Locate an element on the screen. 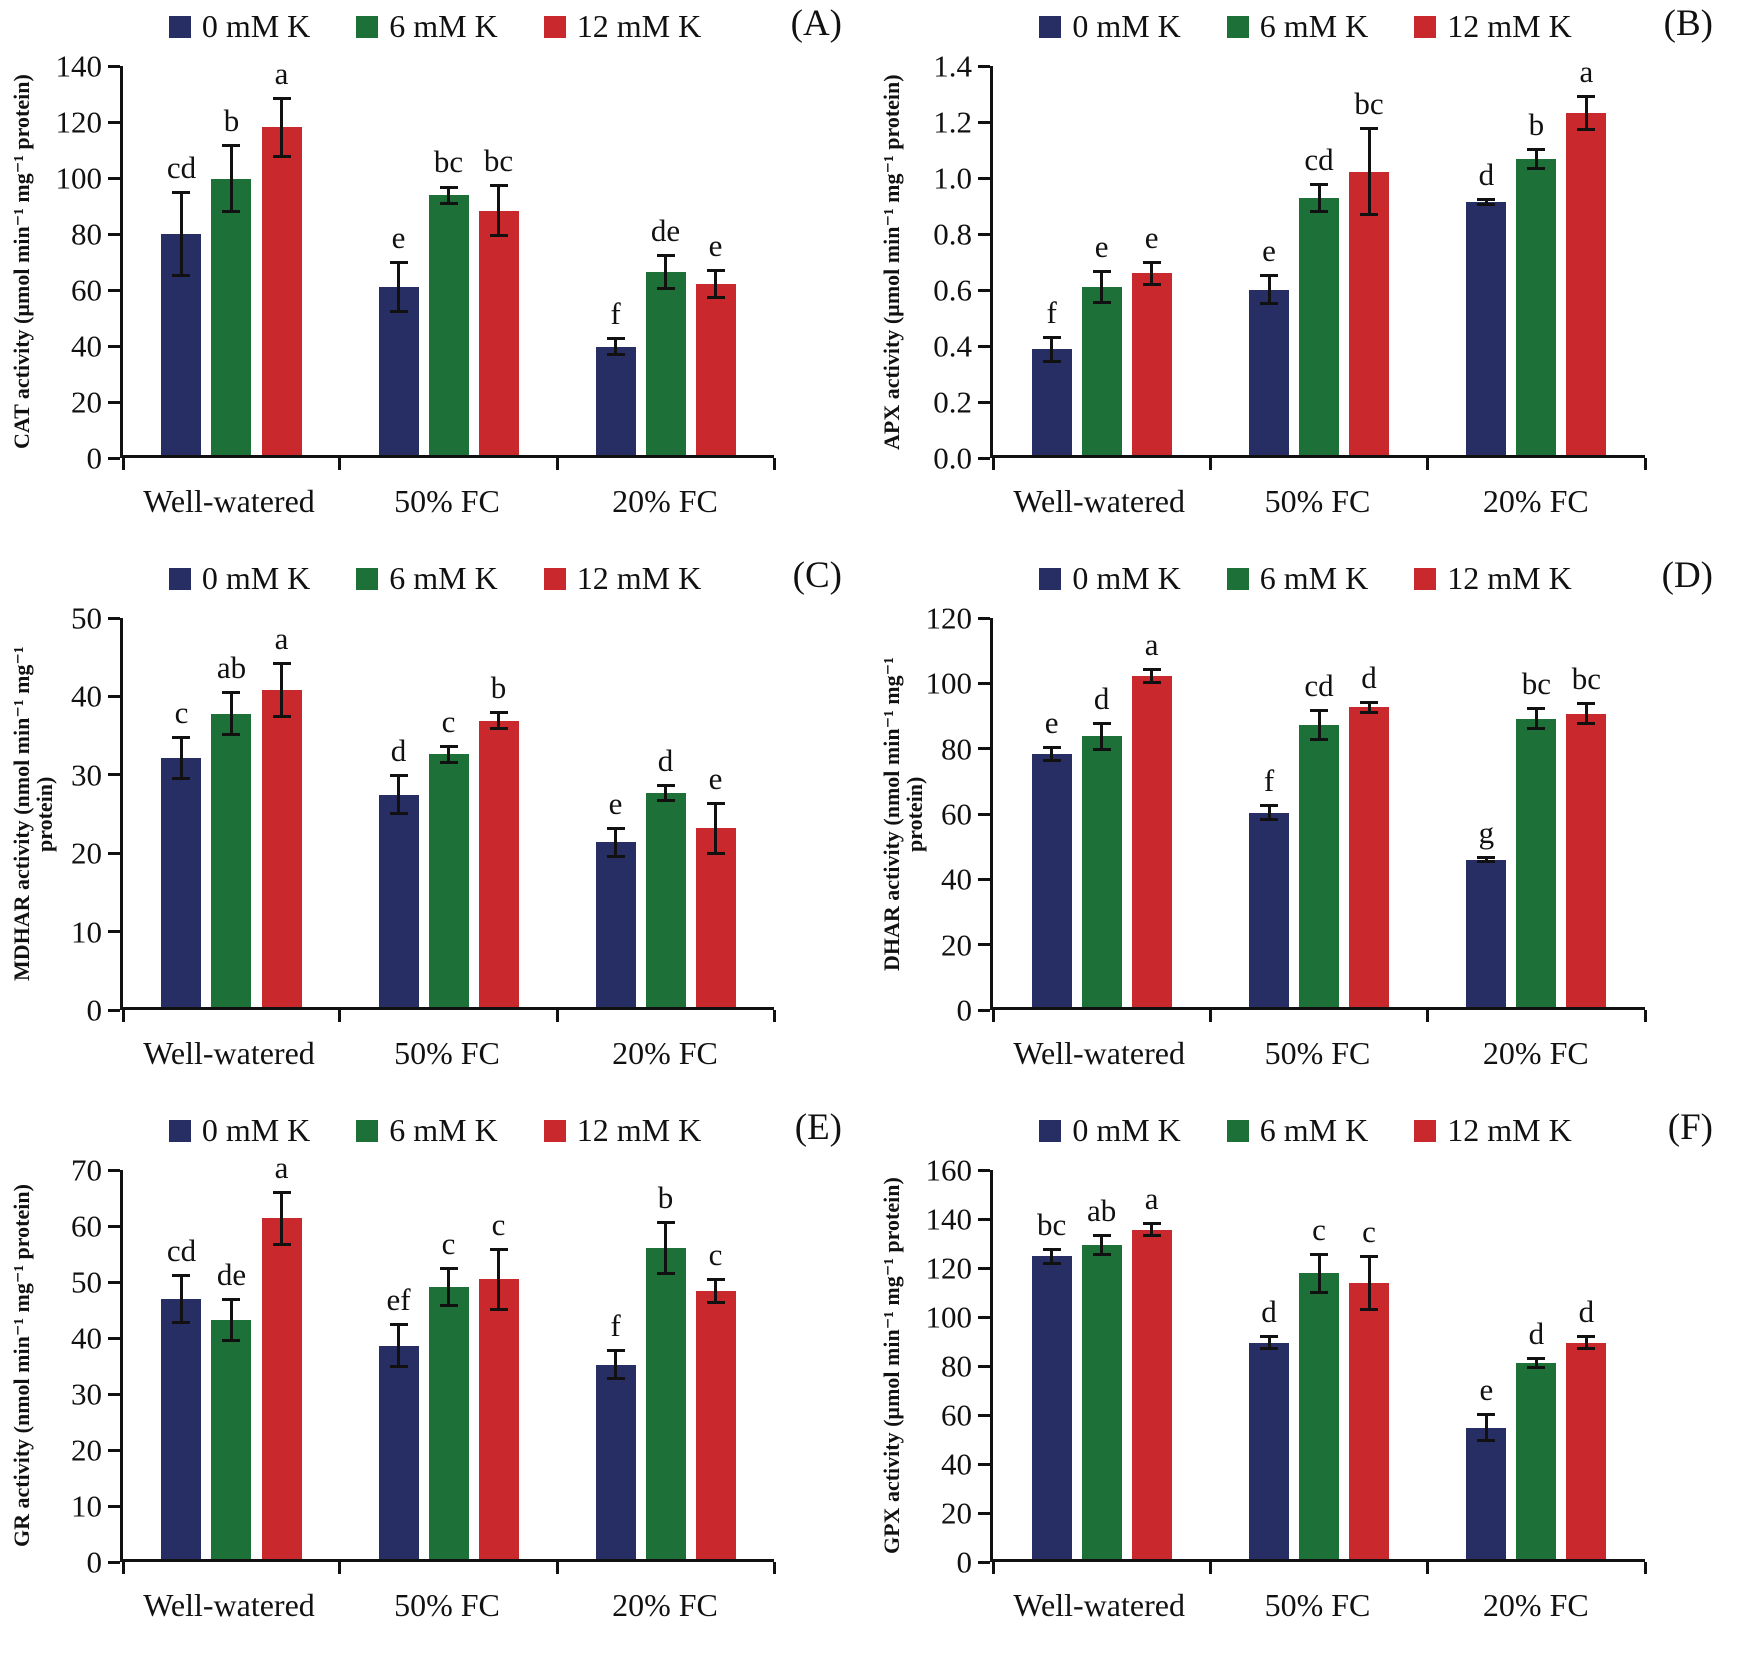 The height and width of the screenshot is (1657, 1741). y-tick-label: 20 is located at coordinates (86, 402).